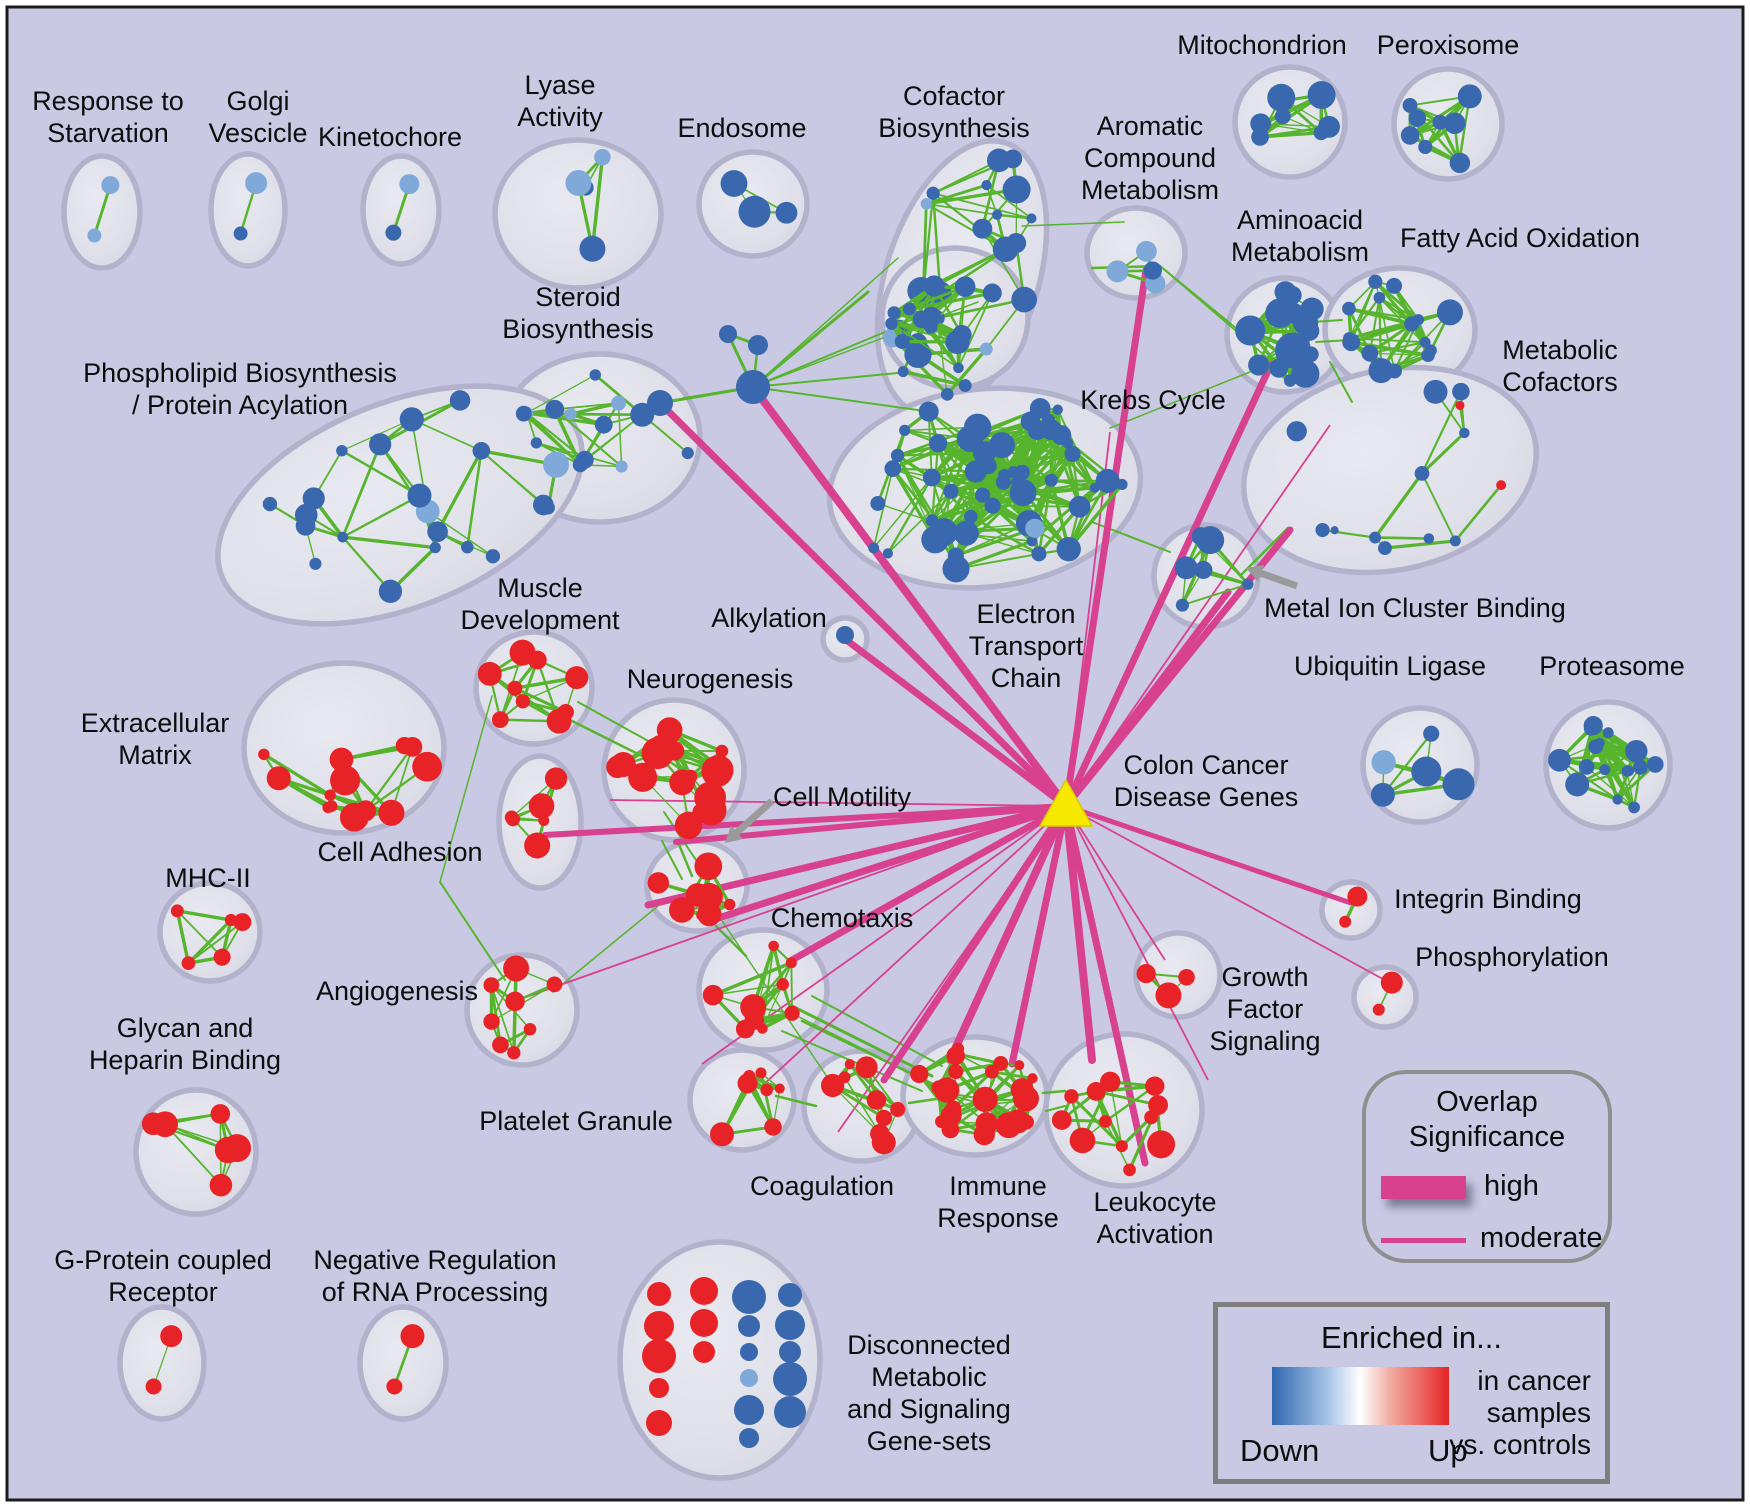 The width and height of the screenshot is (1750, 1507). I want to click on cluster-nodes-muscle-development, so click(533, 686).